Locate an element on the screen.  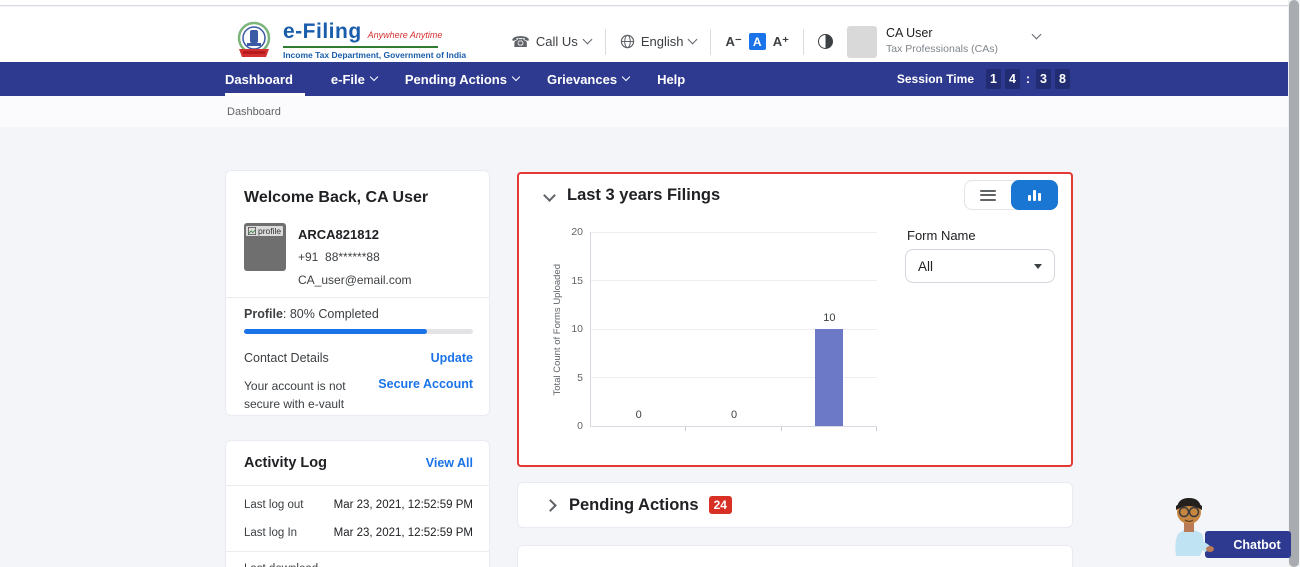
update-link: Update is located at coordinates (451, 358).